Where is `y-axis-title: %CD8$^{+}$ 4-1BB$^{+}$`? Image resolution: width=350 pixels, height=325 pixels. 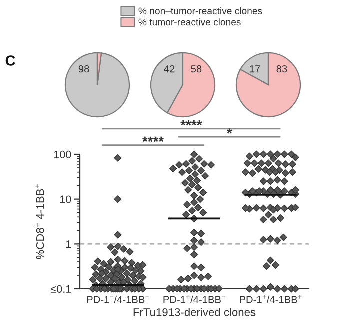
y-axis-title: %CD8$^{+}$ 4-1BB$^{+}$ is located at coordinates (40, 222).